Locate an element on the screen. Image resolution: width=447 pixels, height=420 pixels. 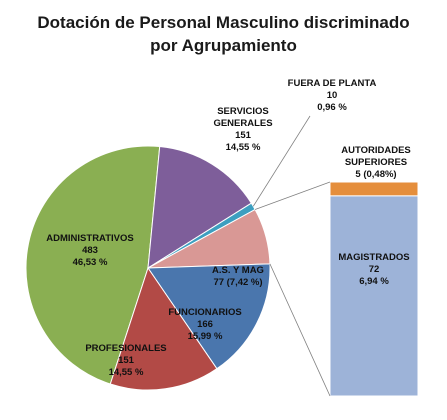
label-profesionales-value: 151 is located at coordinates (126, 360).